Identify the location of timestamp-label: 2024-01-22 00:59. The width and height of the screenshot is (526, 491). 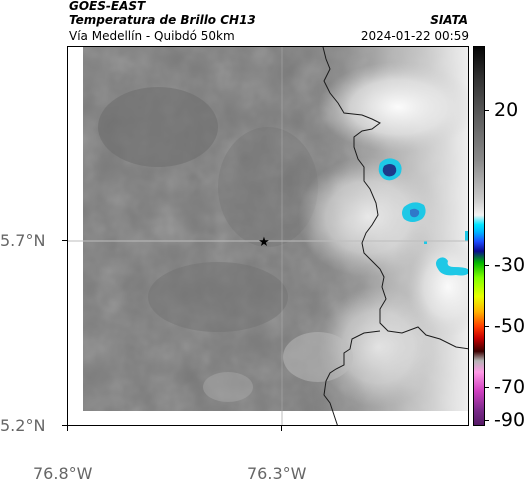
(414, 36).